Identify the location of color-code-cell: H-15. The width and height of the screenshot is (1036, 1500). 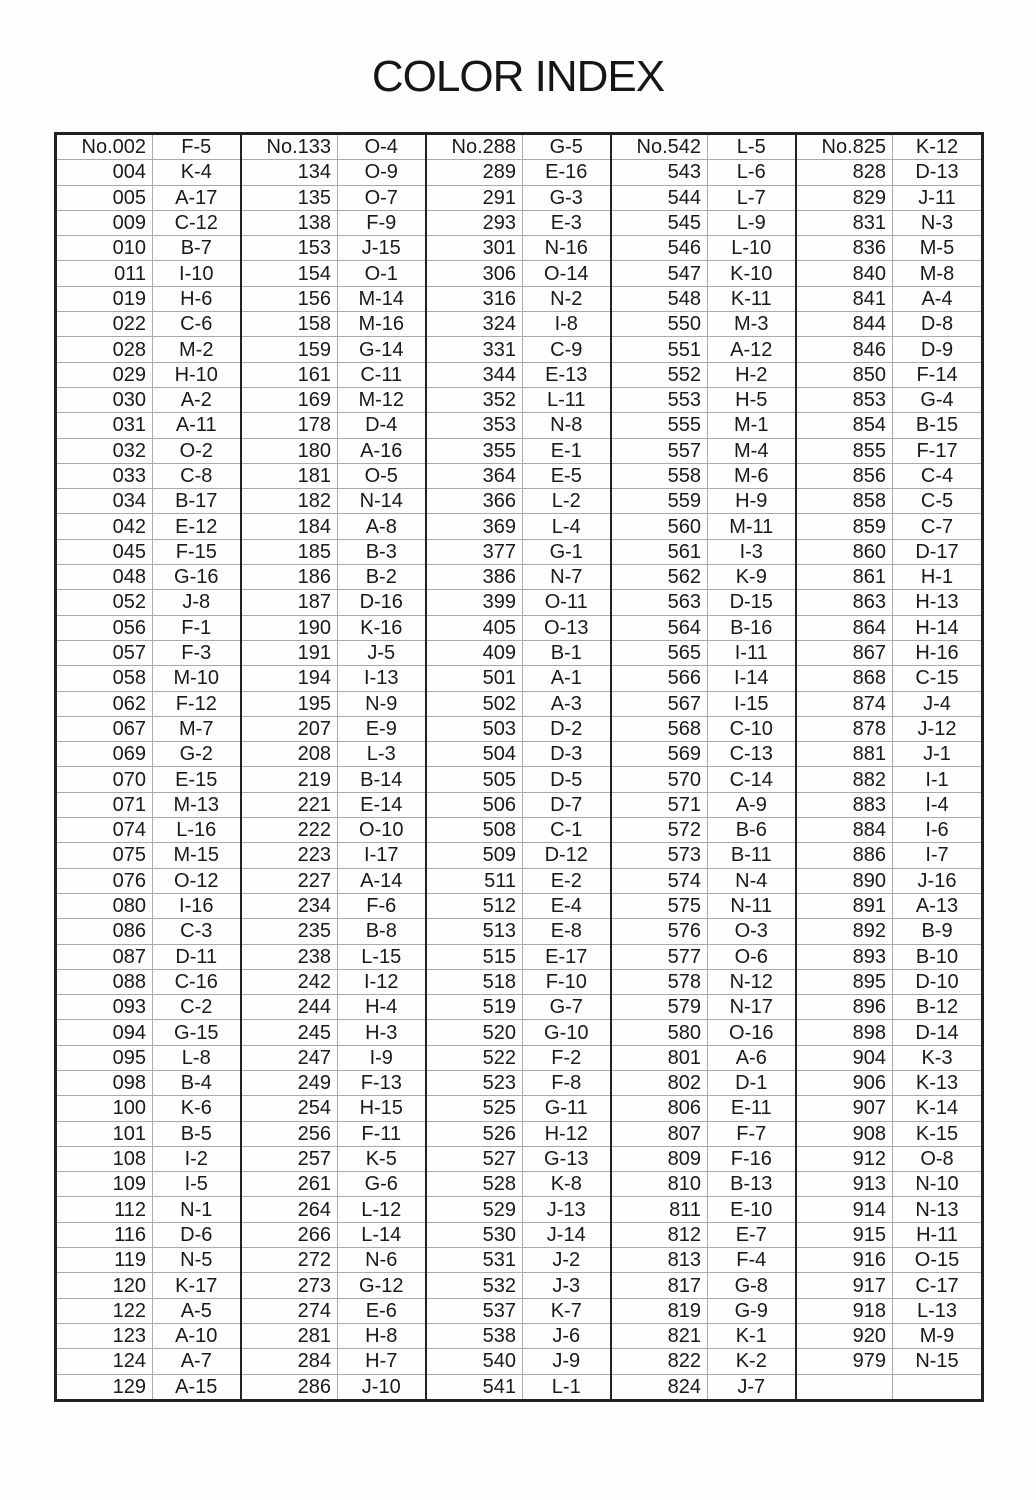
(382, 1108).